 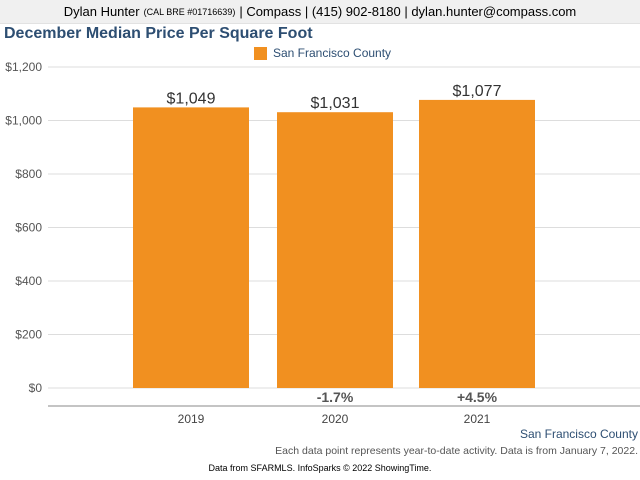 I want to click on legend: San Francisco County, so click(x=322, y=53).